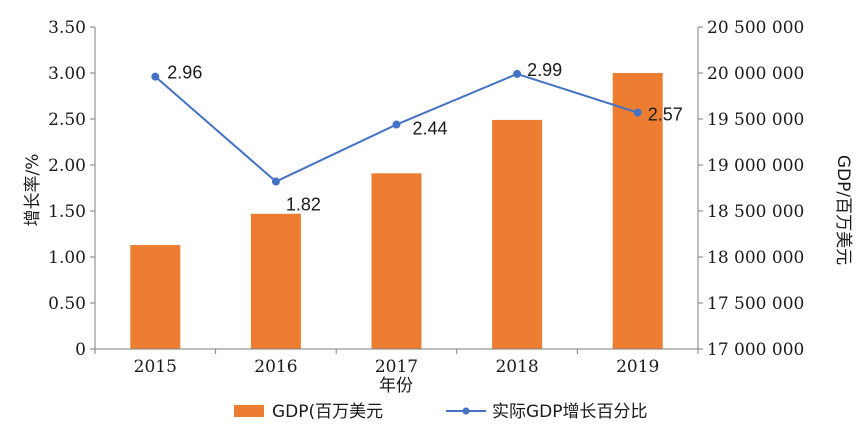 The height and width of the screenshot is (441, 865). I want to click on right-tick-label: 17 500 000, so click(755, 304).